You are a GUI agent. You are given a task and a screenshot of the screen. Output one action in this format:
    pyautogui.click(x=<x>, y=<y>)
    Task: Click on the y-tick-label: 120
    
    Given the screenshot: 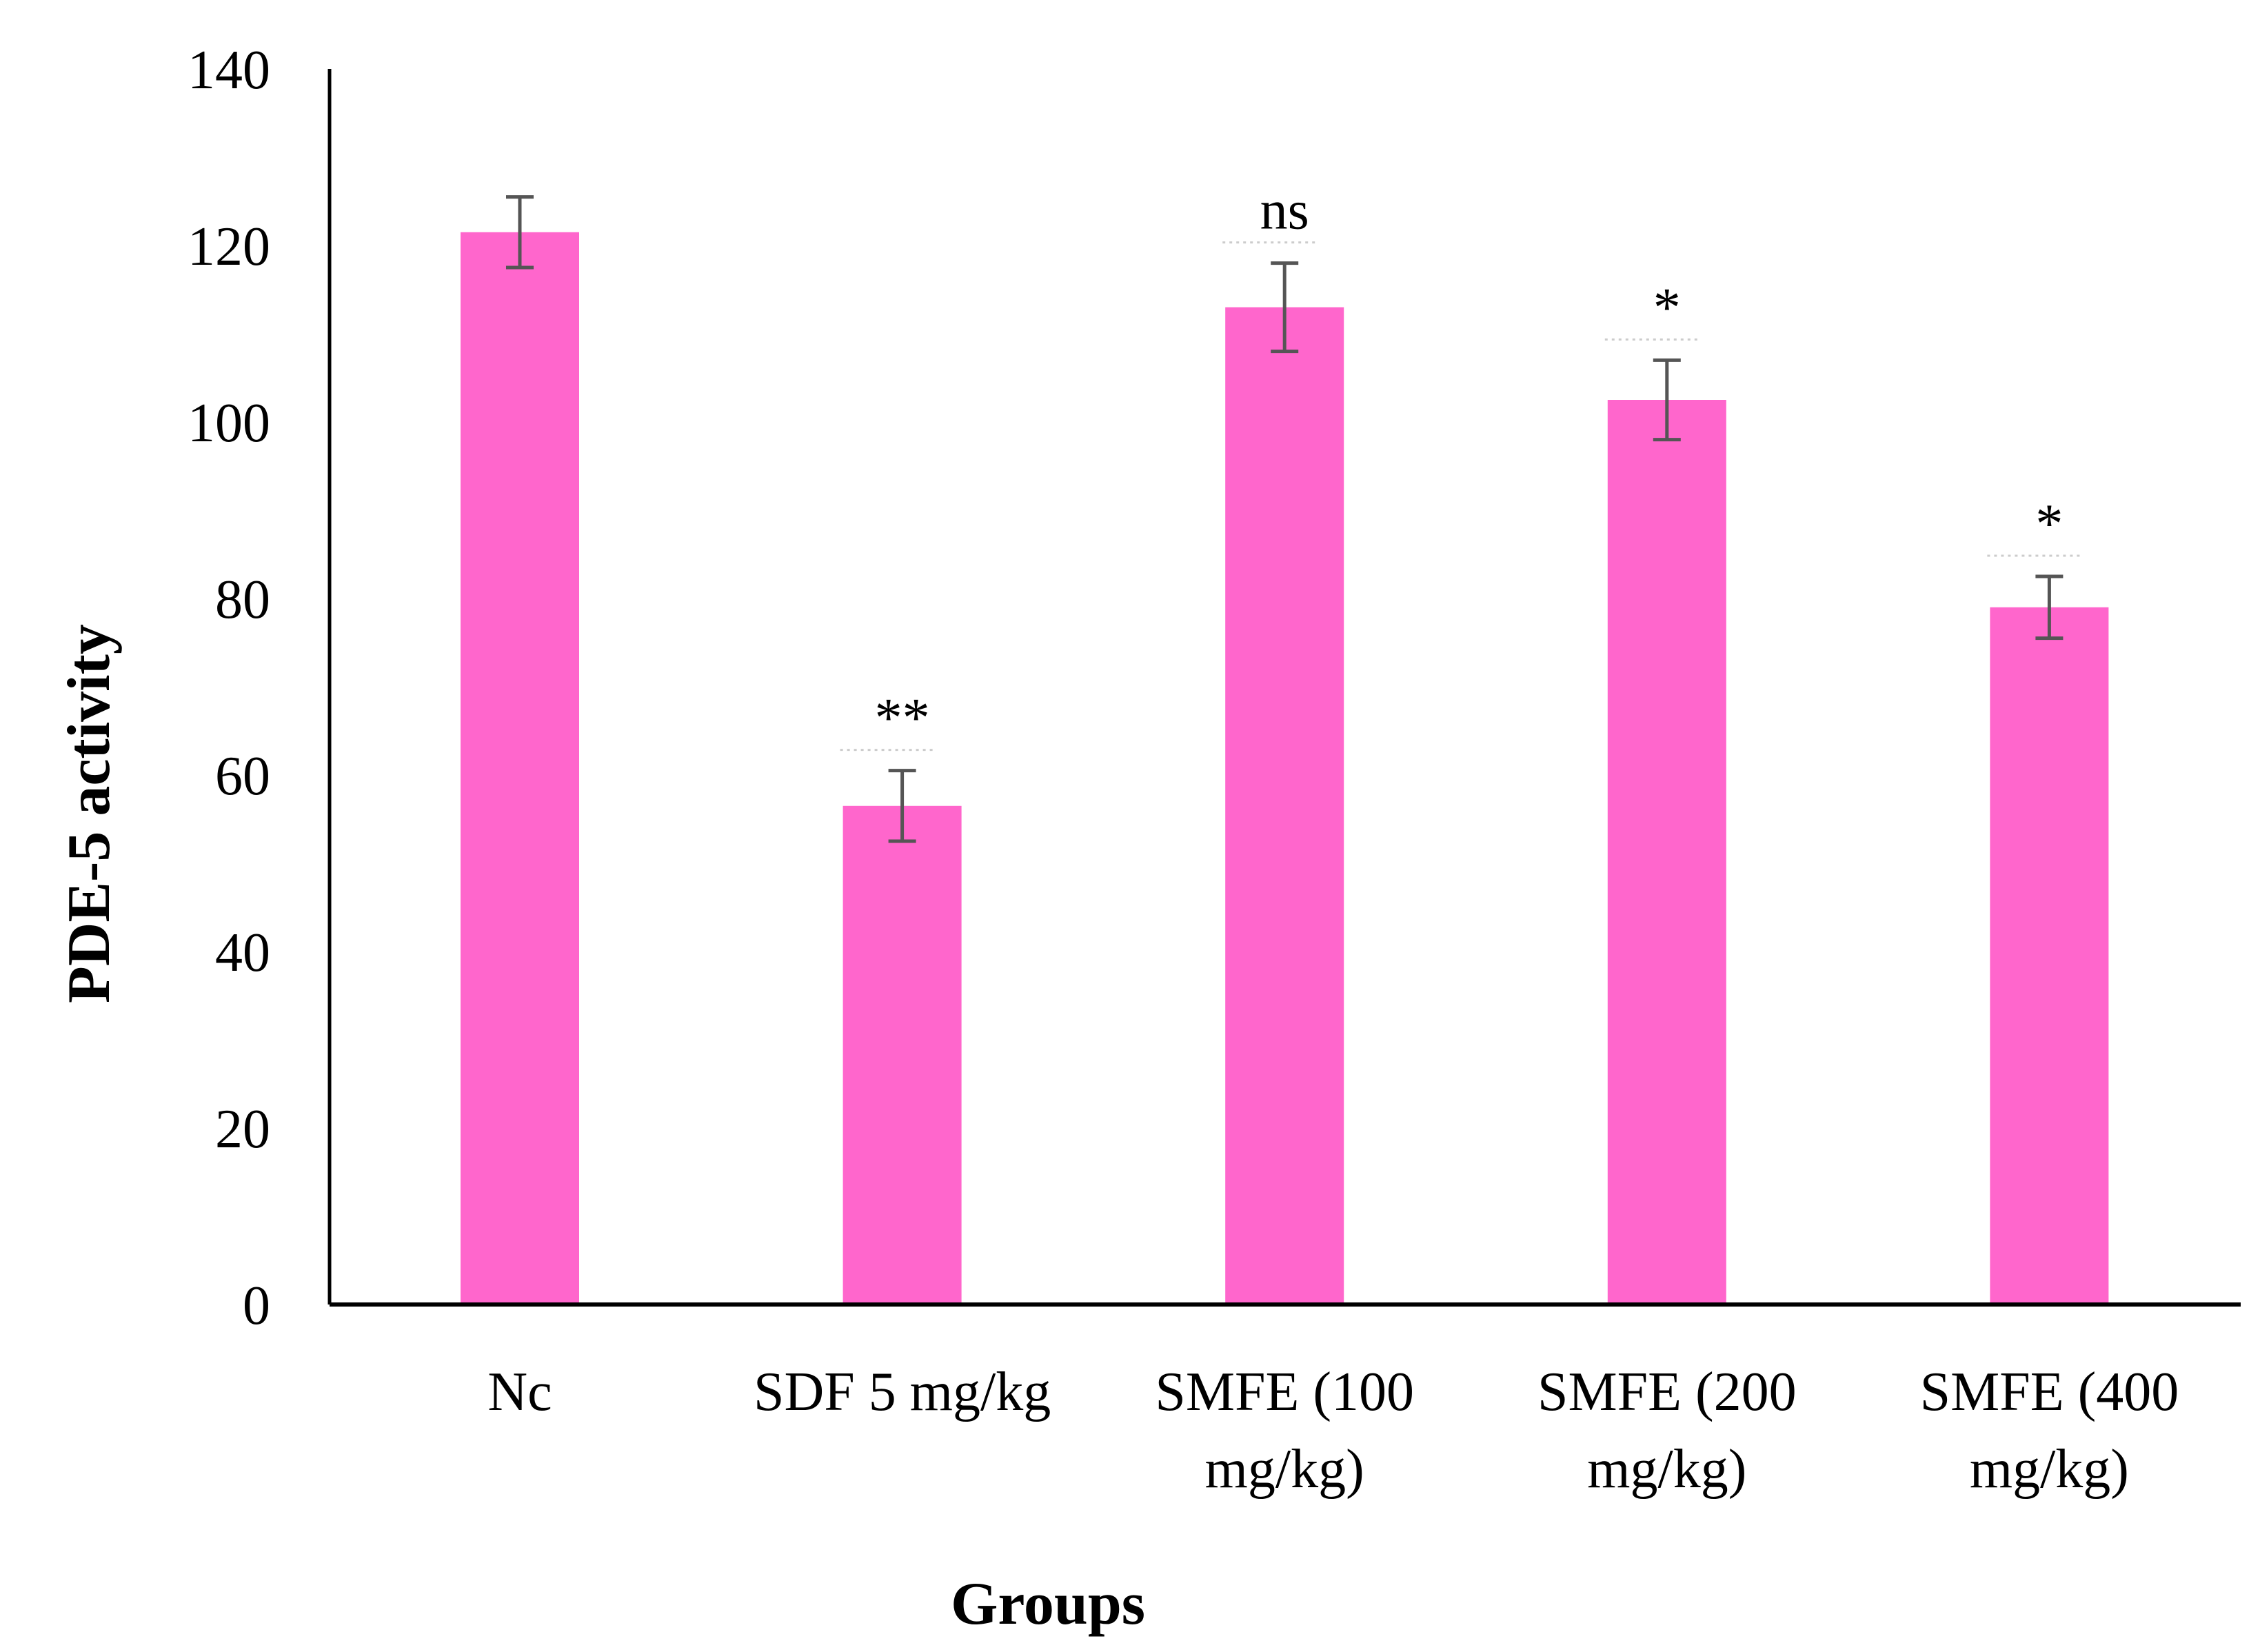 What is the action you would take?
    pyautogui.click(x=229, y=247)
    